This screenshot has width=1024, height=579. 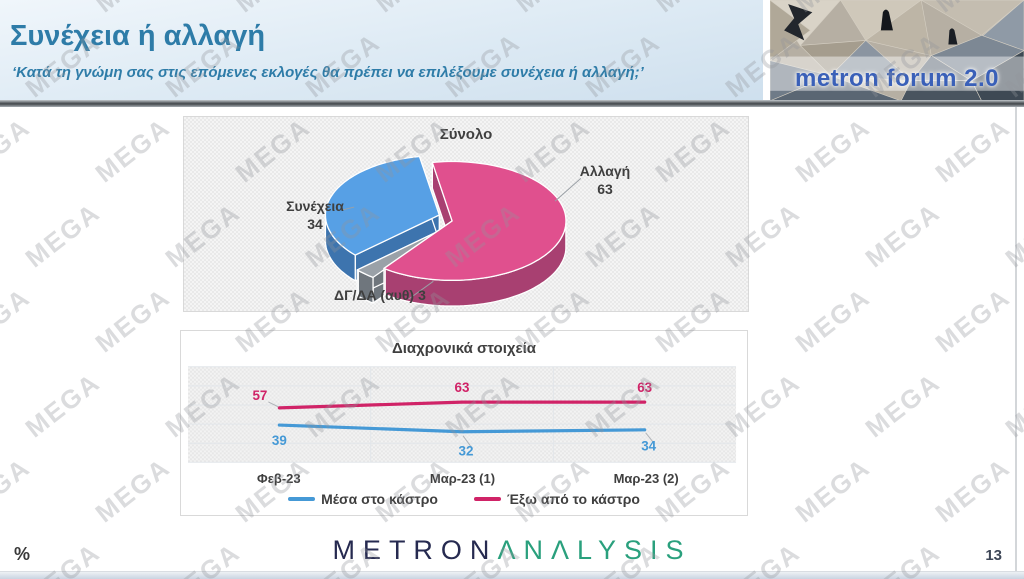 What do you see at coordinates (464, 499) in the screenshot?
I see `chart-legend: Μέσα στο κάστρο Έξω από το κάστρο` at bounding box center [464, 499].